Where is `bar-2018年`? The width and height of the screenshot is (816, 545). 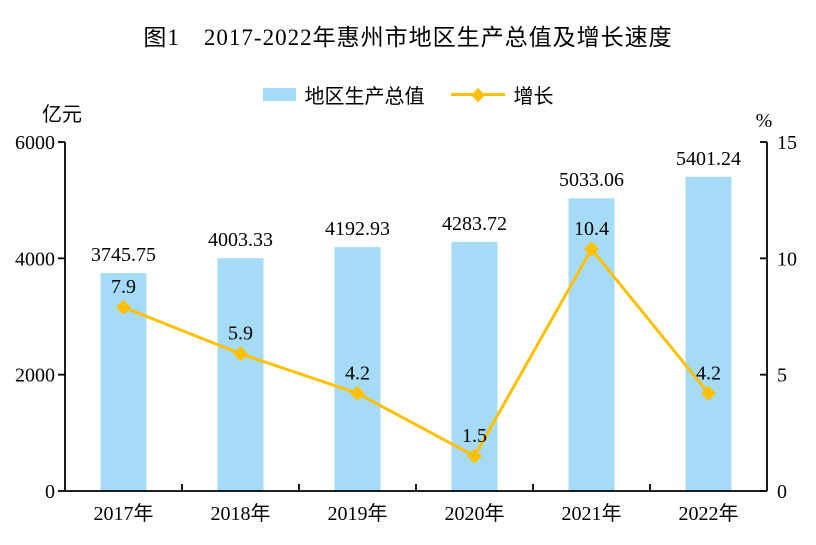 bar-2018年 is located at coordinates (240, 374).